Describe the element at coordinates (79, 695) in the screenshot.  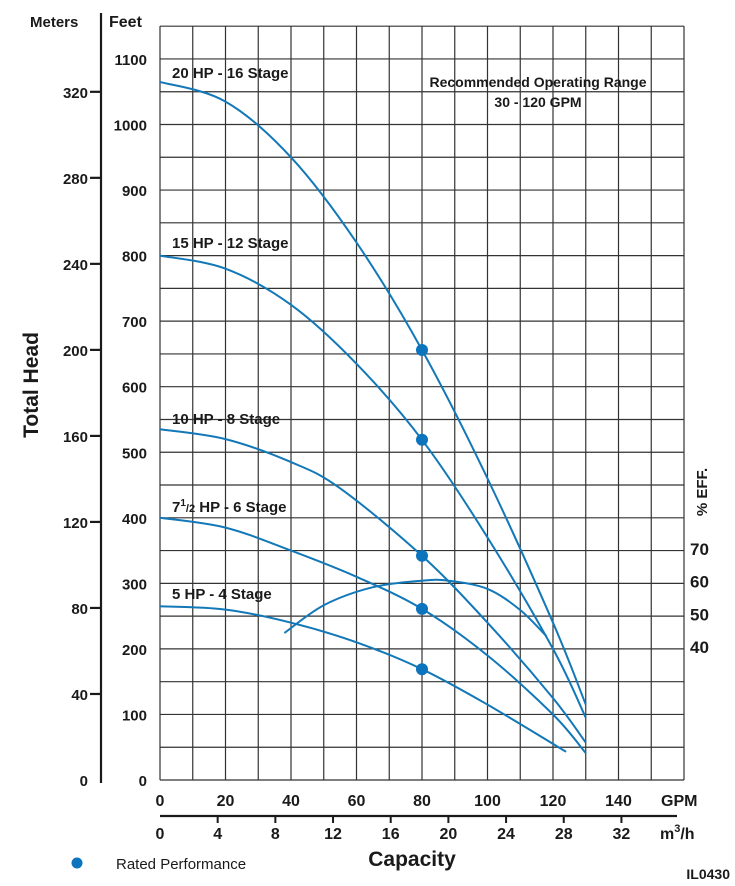
I see `meter-tick-label: 40` at that location.